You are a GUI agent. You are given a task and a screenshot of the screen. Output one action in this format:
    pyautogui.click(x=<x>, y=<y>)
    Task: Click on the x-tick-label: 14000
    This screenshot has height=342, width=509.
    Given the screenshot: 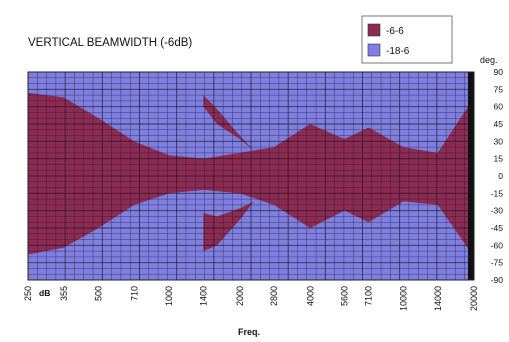 What is the action you would take?
    pyautogui.click(x=438, y=298)
    